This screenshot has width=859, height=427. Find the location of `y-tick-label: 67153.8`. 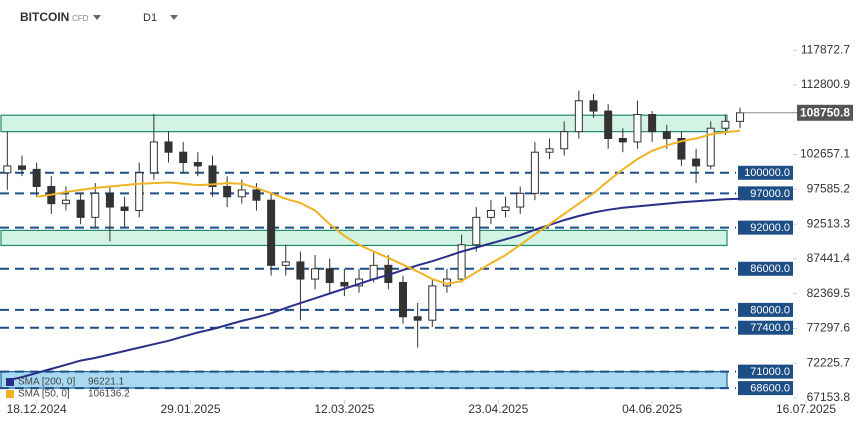

y-tick-label: 67153.8 is located at coordinates (829, 397).